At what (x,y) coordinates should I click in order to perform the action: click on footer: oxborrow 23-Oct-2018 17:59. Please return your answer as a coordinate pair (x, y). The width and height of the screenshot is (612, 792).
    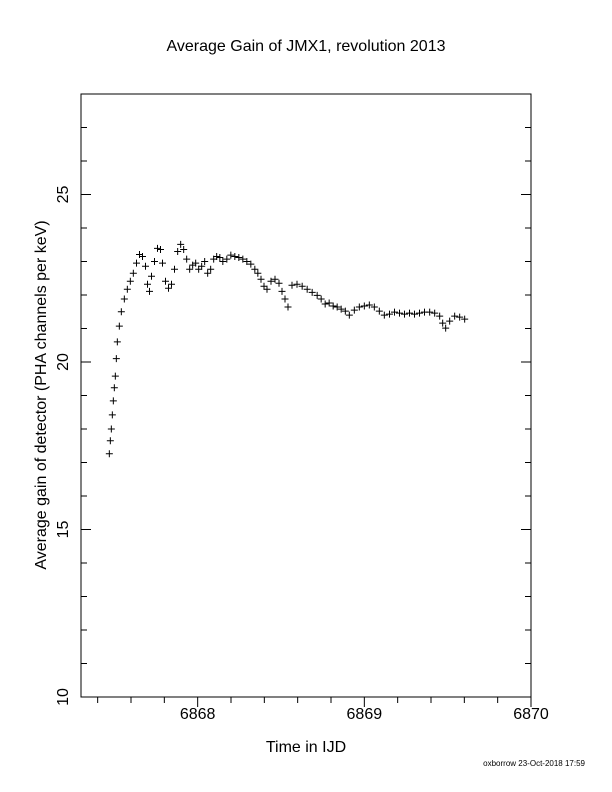
    Looking at the image, I should click on (534, 763).